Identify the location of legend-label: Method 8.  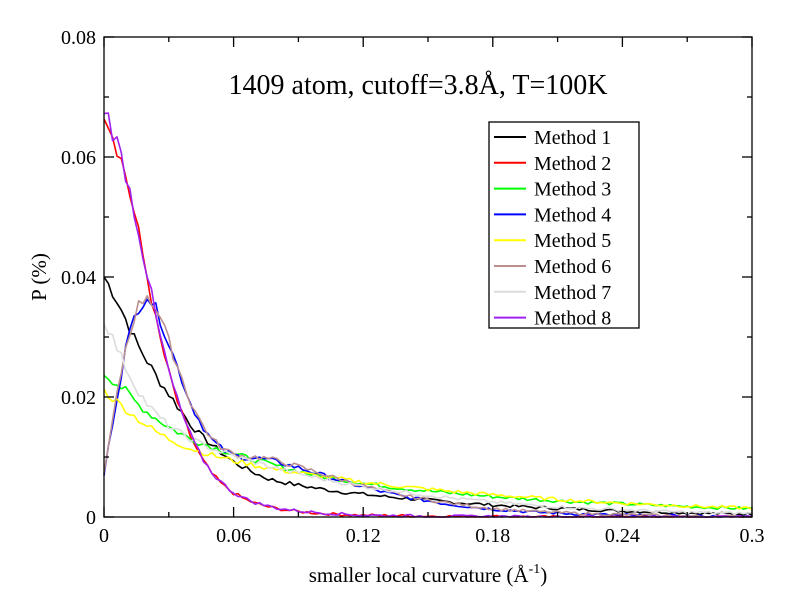
(572, 319).